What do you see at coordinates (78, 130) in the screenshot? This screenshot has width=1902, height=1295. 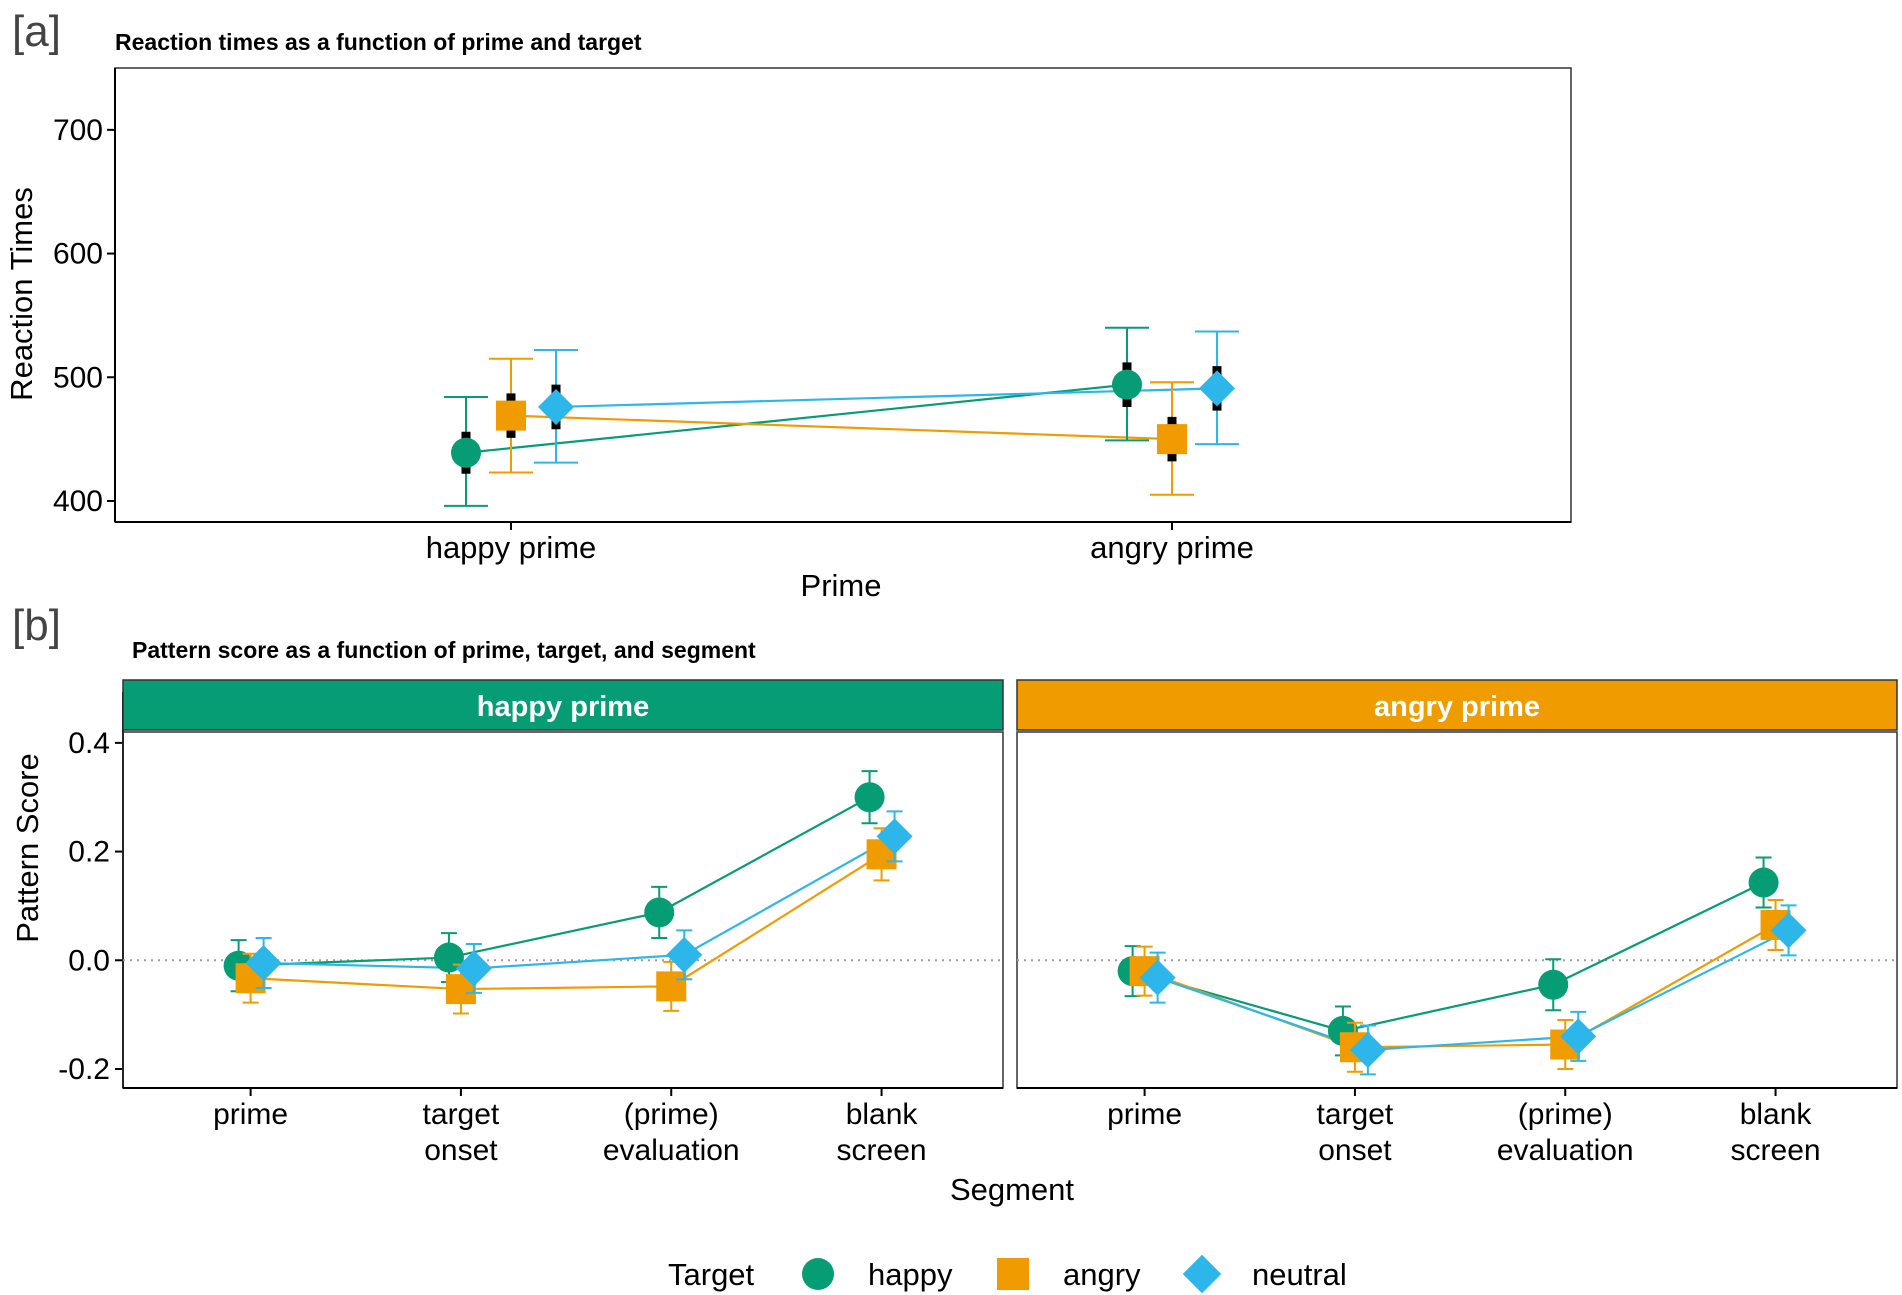 I see `panel-a-y-tick-label: 700` at bounding box center [78, 130].